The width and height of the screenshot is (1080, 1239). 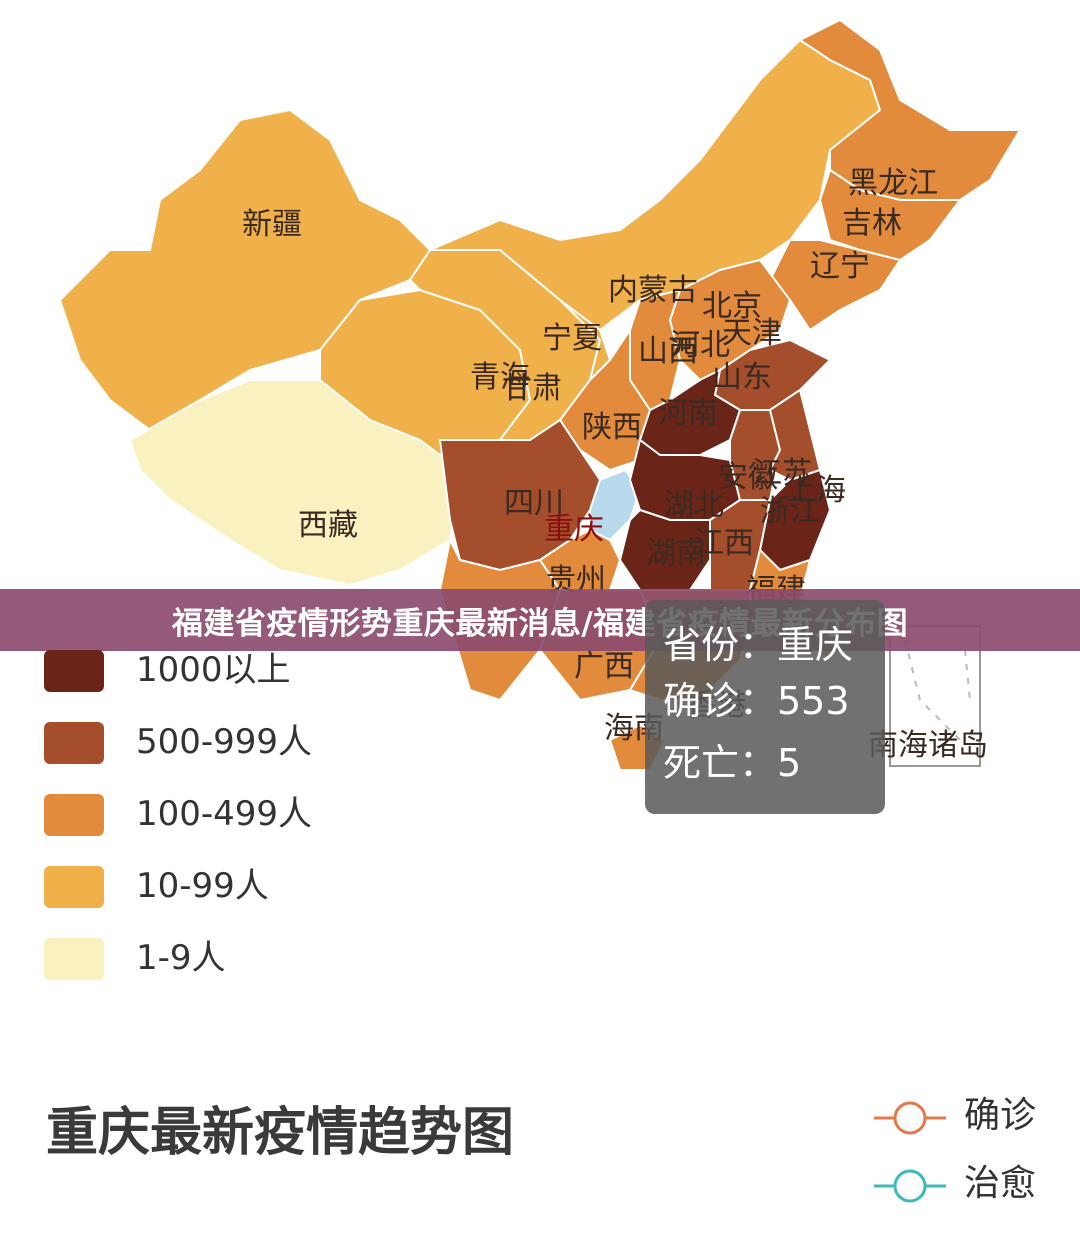 I want to click on label-heilongjiang: 黑龙江, so click(x=893, y=183).